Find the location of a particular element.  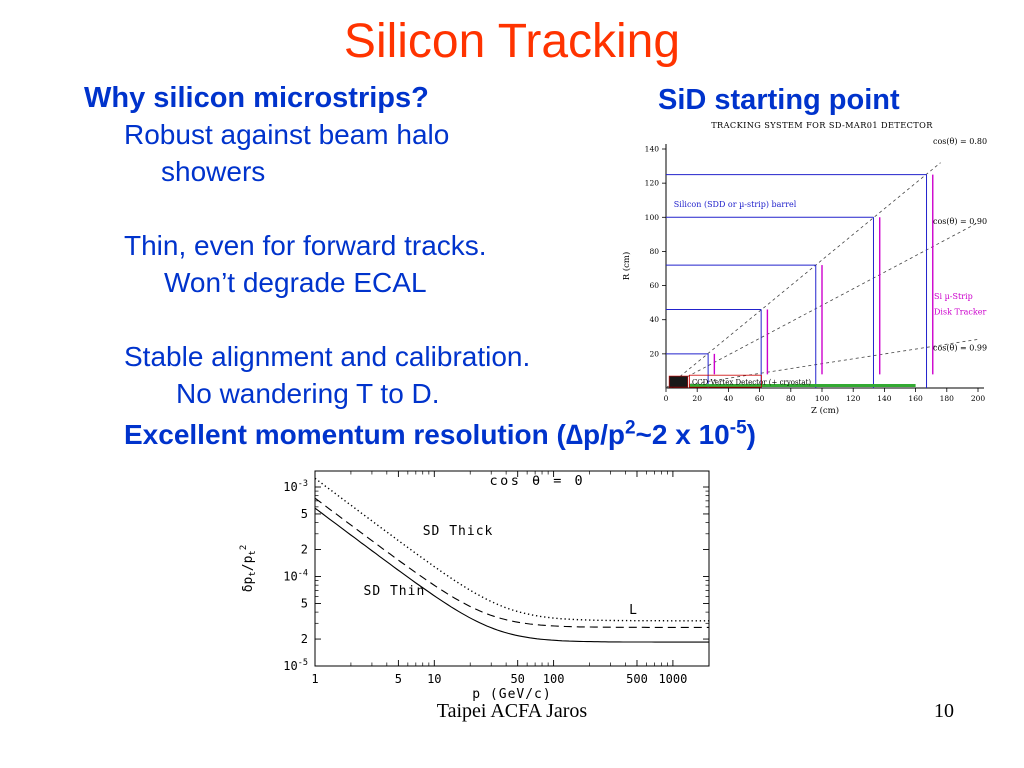

plot-frame is located at coordinates (512, 568).